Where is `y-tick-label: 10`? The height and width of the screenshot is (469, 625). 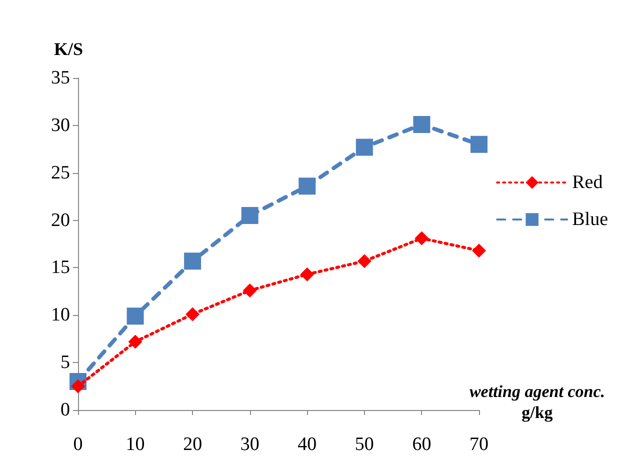
y-tick-label: 10 is located at coordinates (60, 315).